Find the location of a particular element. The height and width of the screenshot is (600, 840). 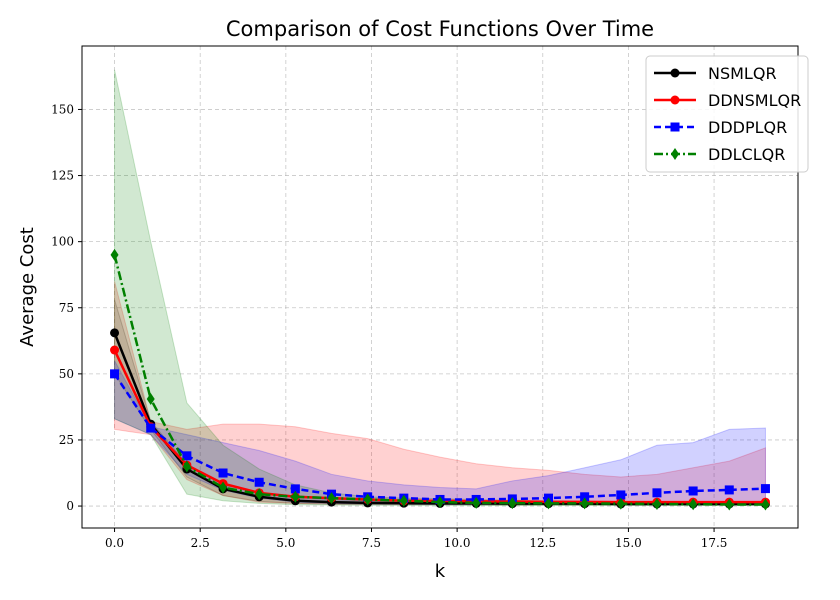

legend-label: DDLCLQR is located at coordinates (746, 154).